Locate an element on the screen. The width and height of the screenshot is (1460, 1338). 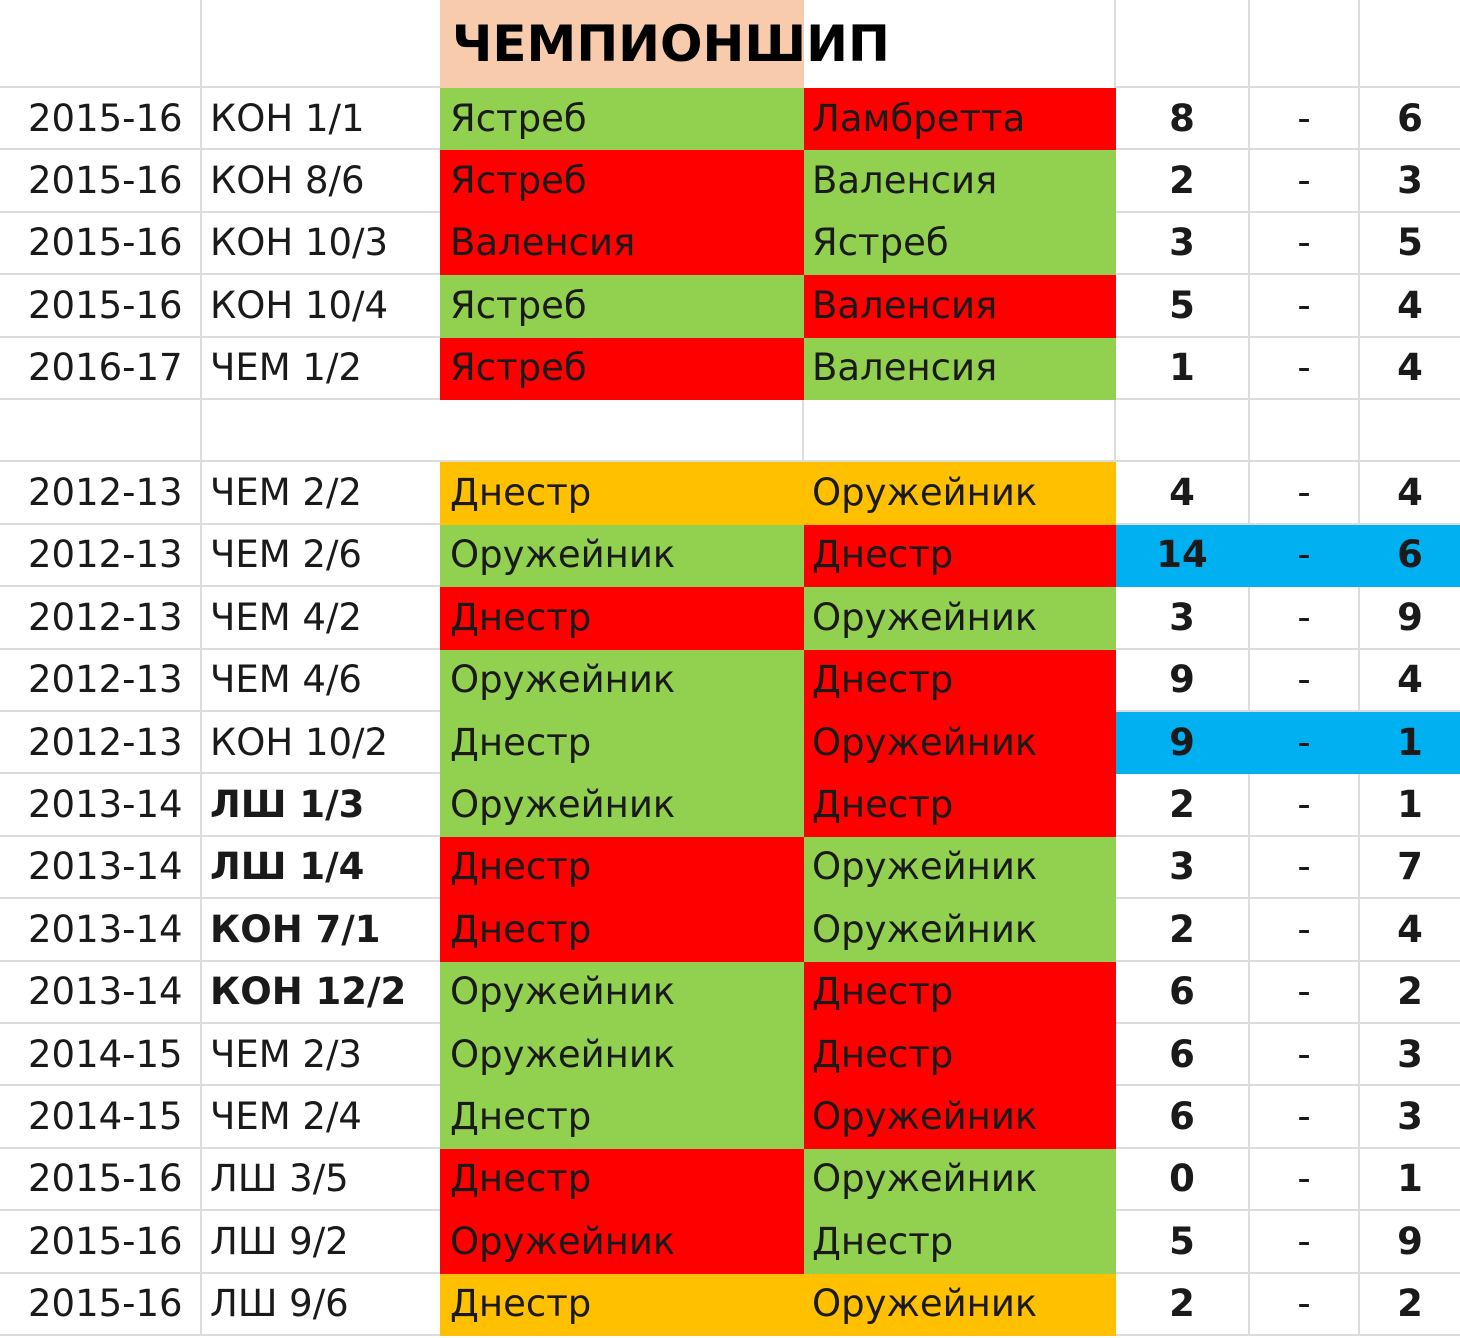
stage-cell: ЛШ 1/4 is located at coordinates (321, 868).